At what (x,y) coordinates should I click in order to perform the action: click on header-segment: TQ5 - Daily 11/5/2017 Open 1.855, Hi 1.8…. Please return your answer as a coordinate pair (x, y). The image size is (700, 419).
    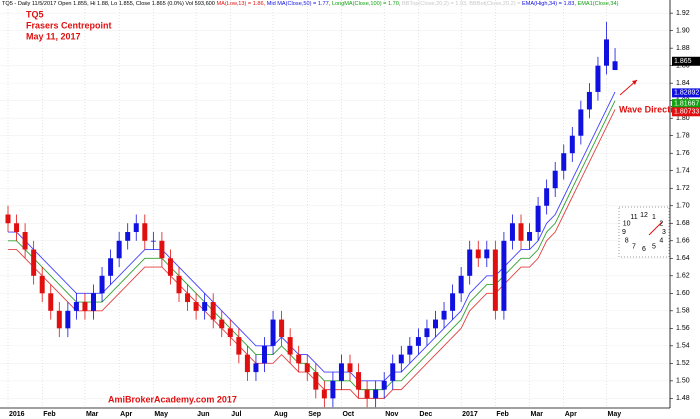
    Looking at the image, I should click on (109, 4).